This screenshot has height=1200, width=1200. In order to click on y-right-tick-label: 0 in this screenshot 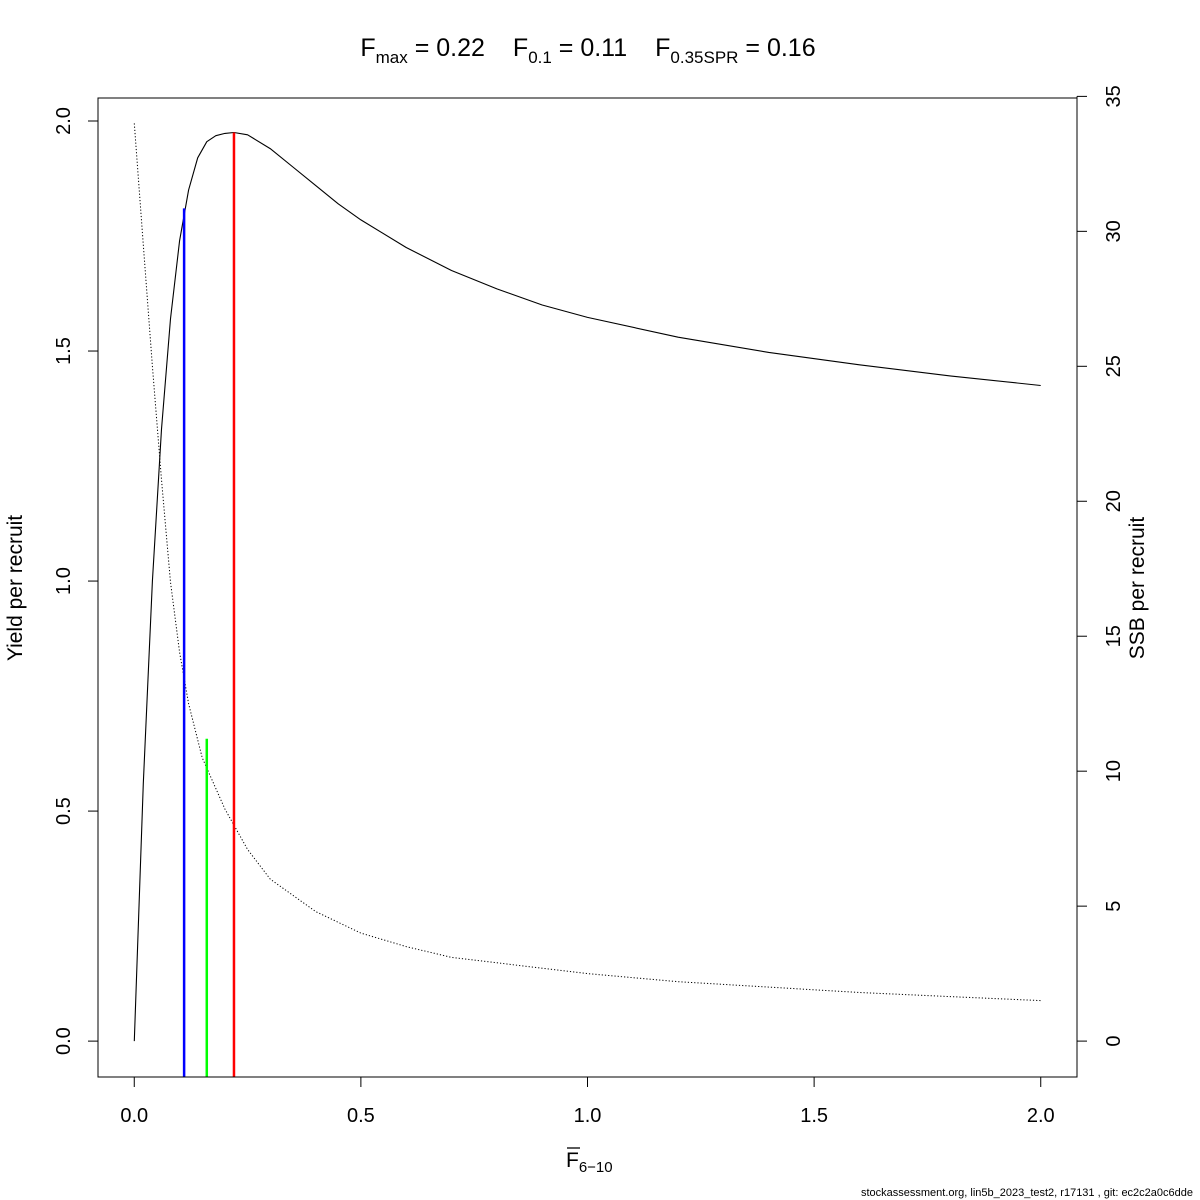, I will do `click(1114, 1041)`.